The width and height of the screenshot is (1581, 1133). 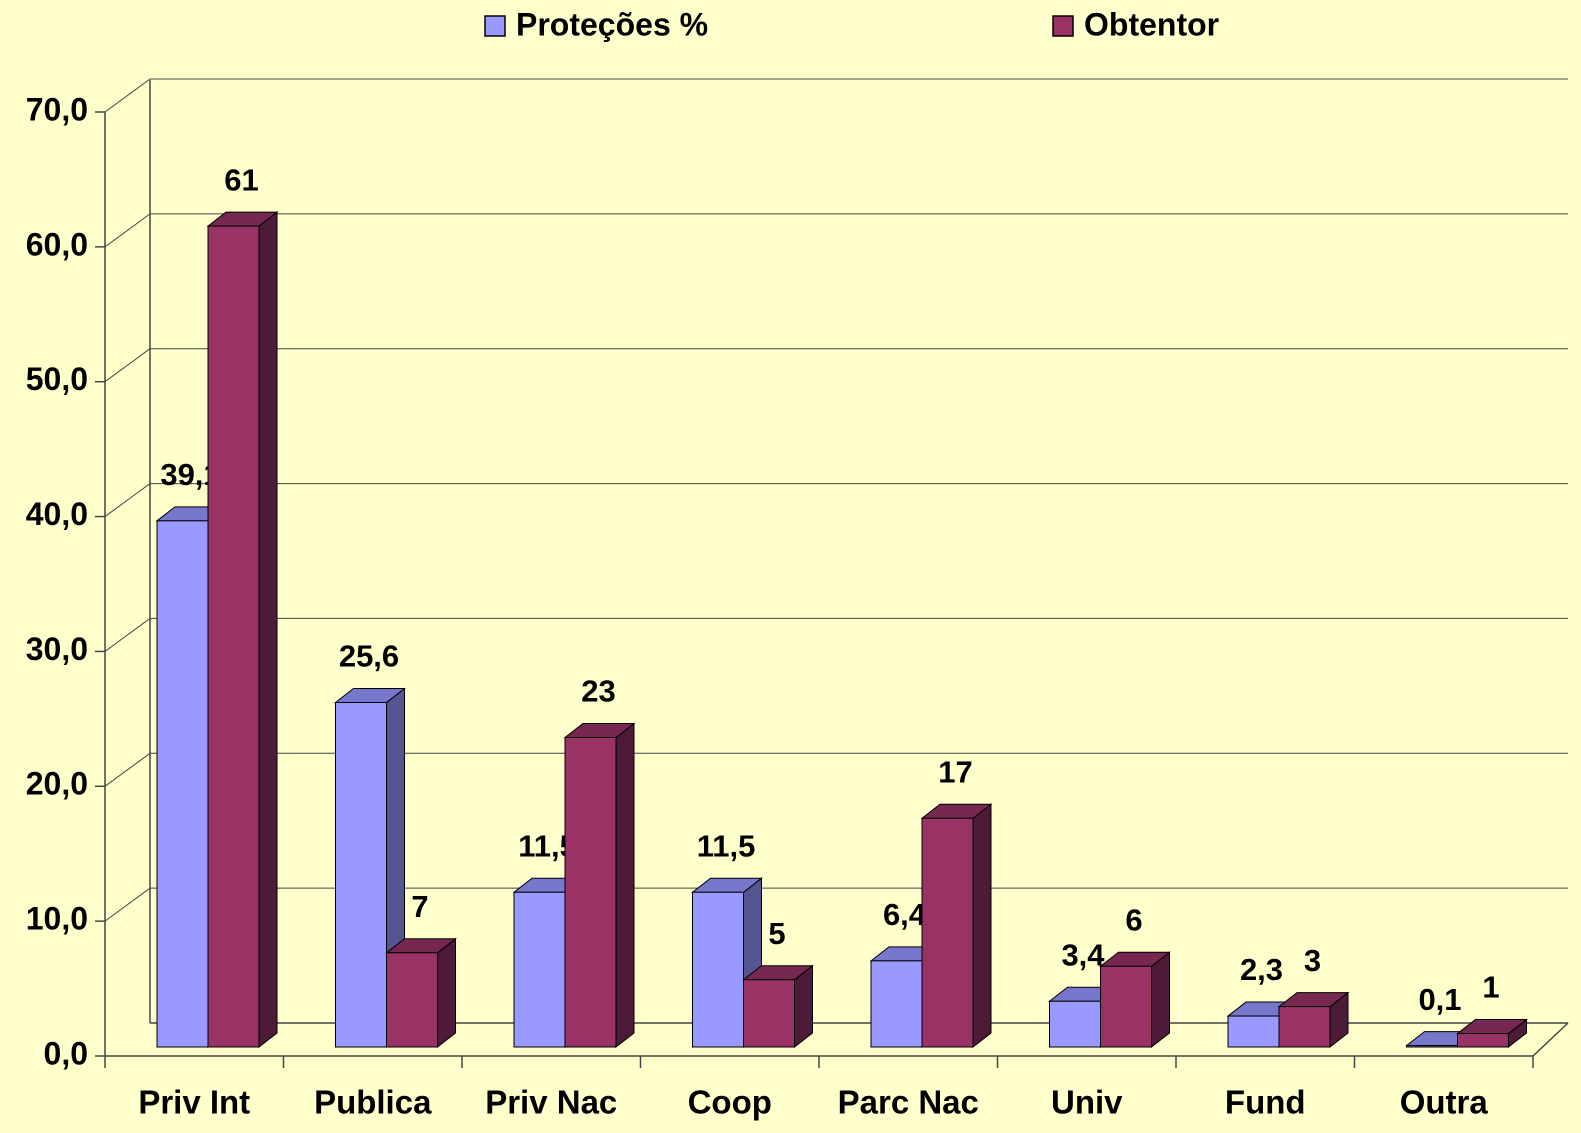 What do you see at coordinates (1550, 1039) in the screenshot?
I see `floor-right` at bounding box center [1550, 1039].